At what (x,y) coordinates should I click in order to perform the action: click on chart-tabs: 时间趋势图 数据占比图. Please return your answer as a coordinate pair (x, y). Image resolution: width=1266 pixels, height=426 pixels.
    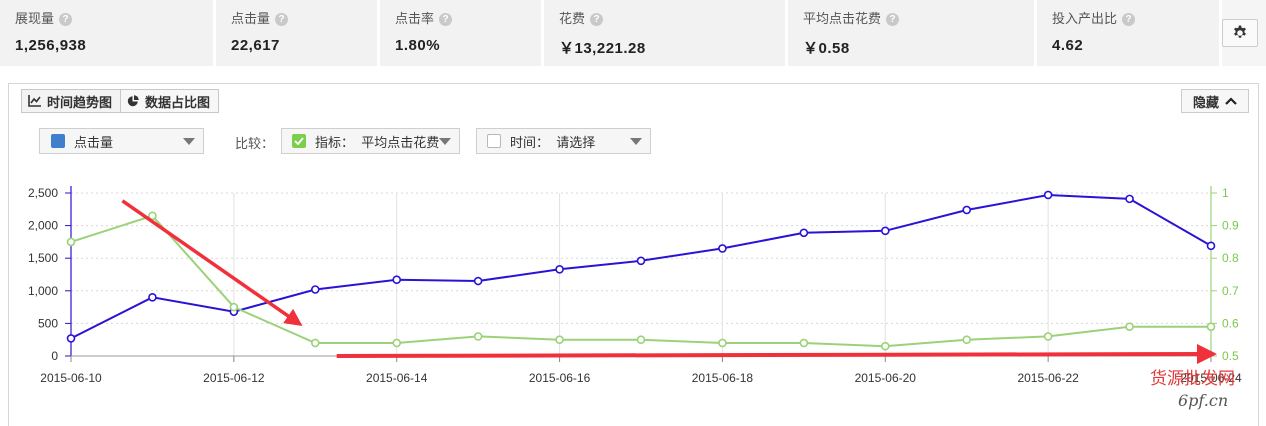
    Looking at the image, I should click on (120, 101).